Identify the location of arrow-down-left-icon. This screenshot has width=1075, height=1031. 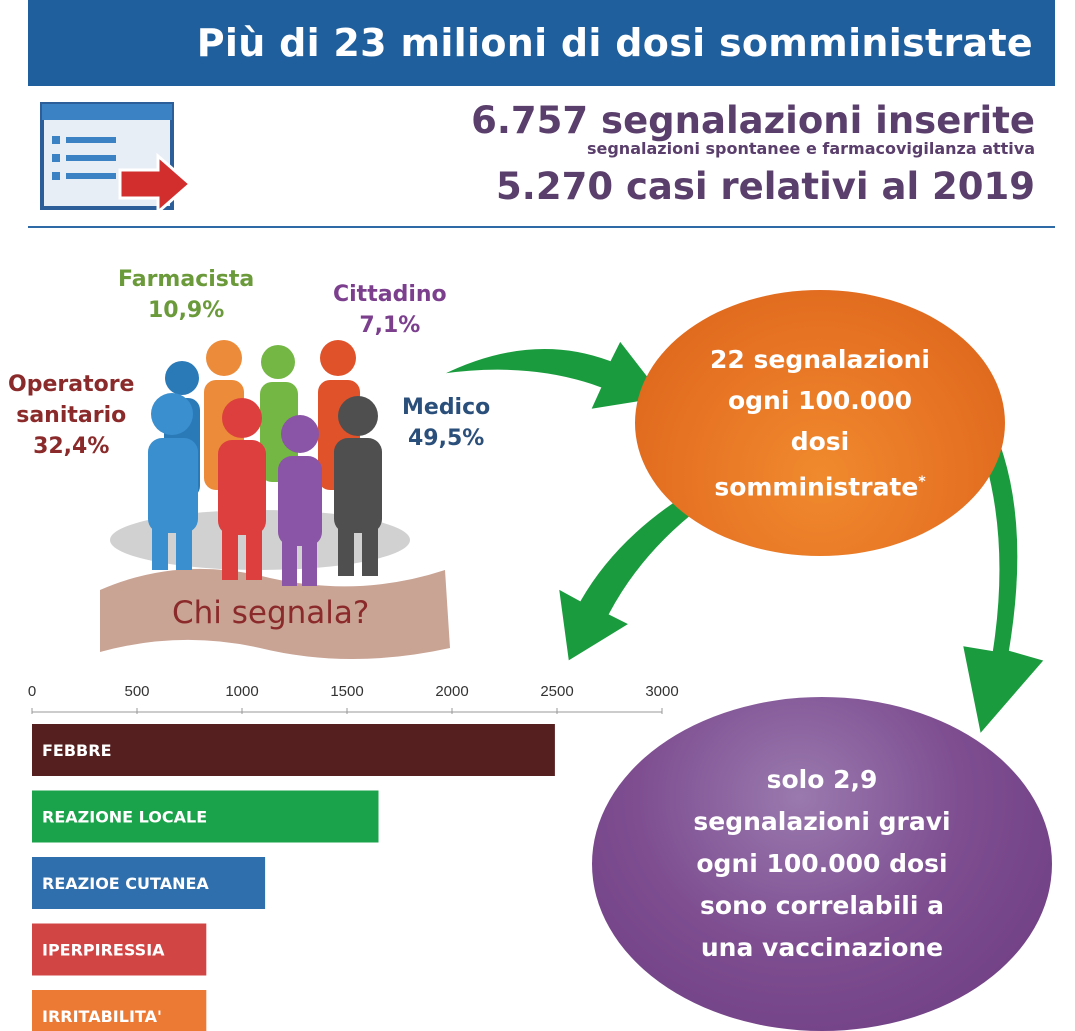
(635, 572).